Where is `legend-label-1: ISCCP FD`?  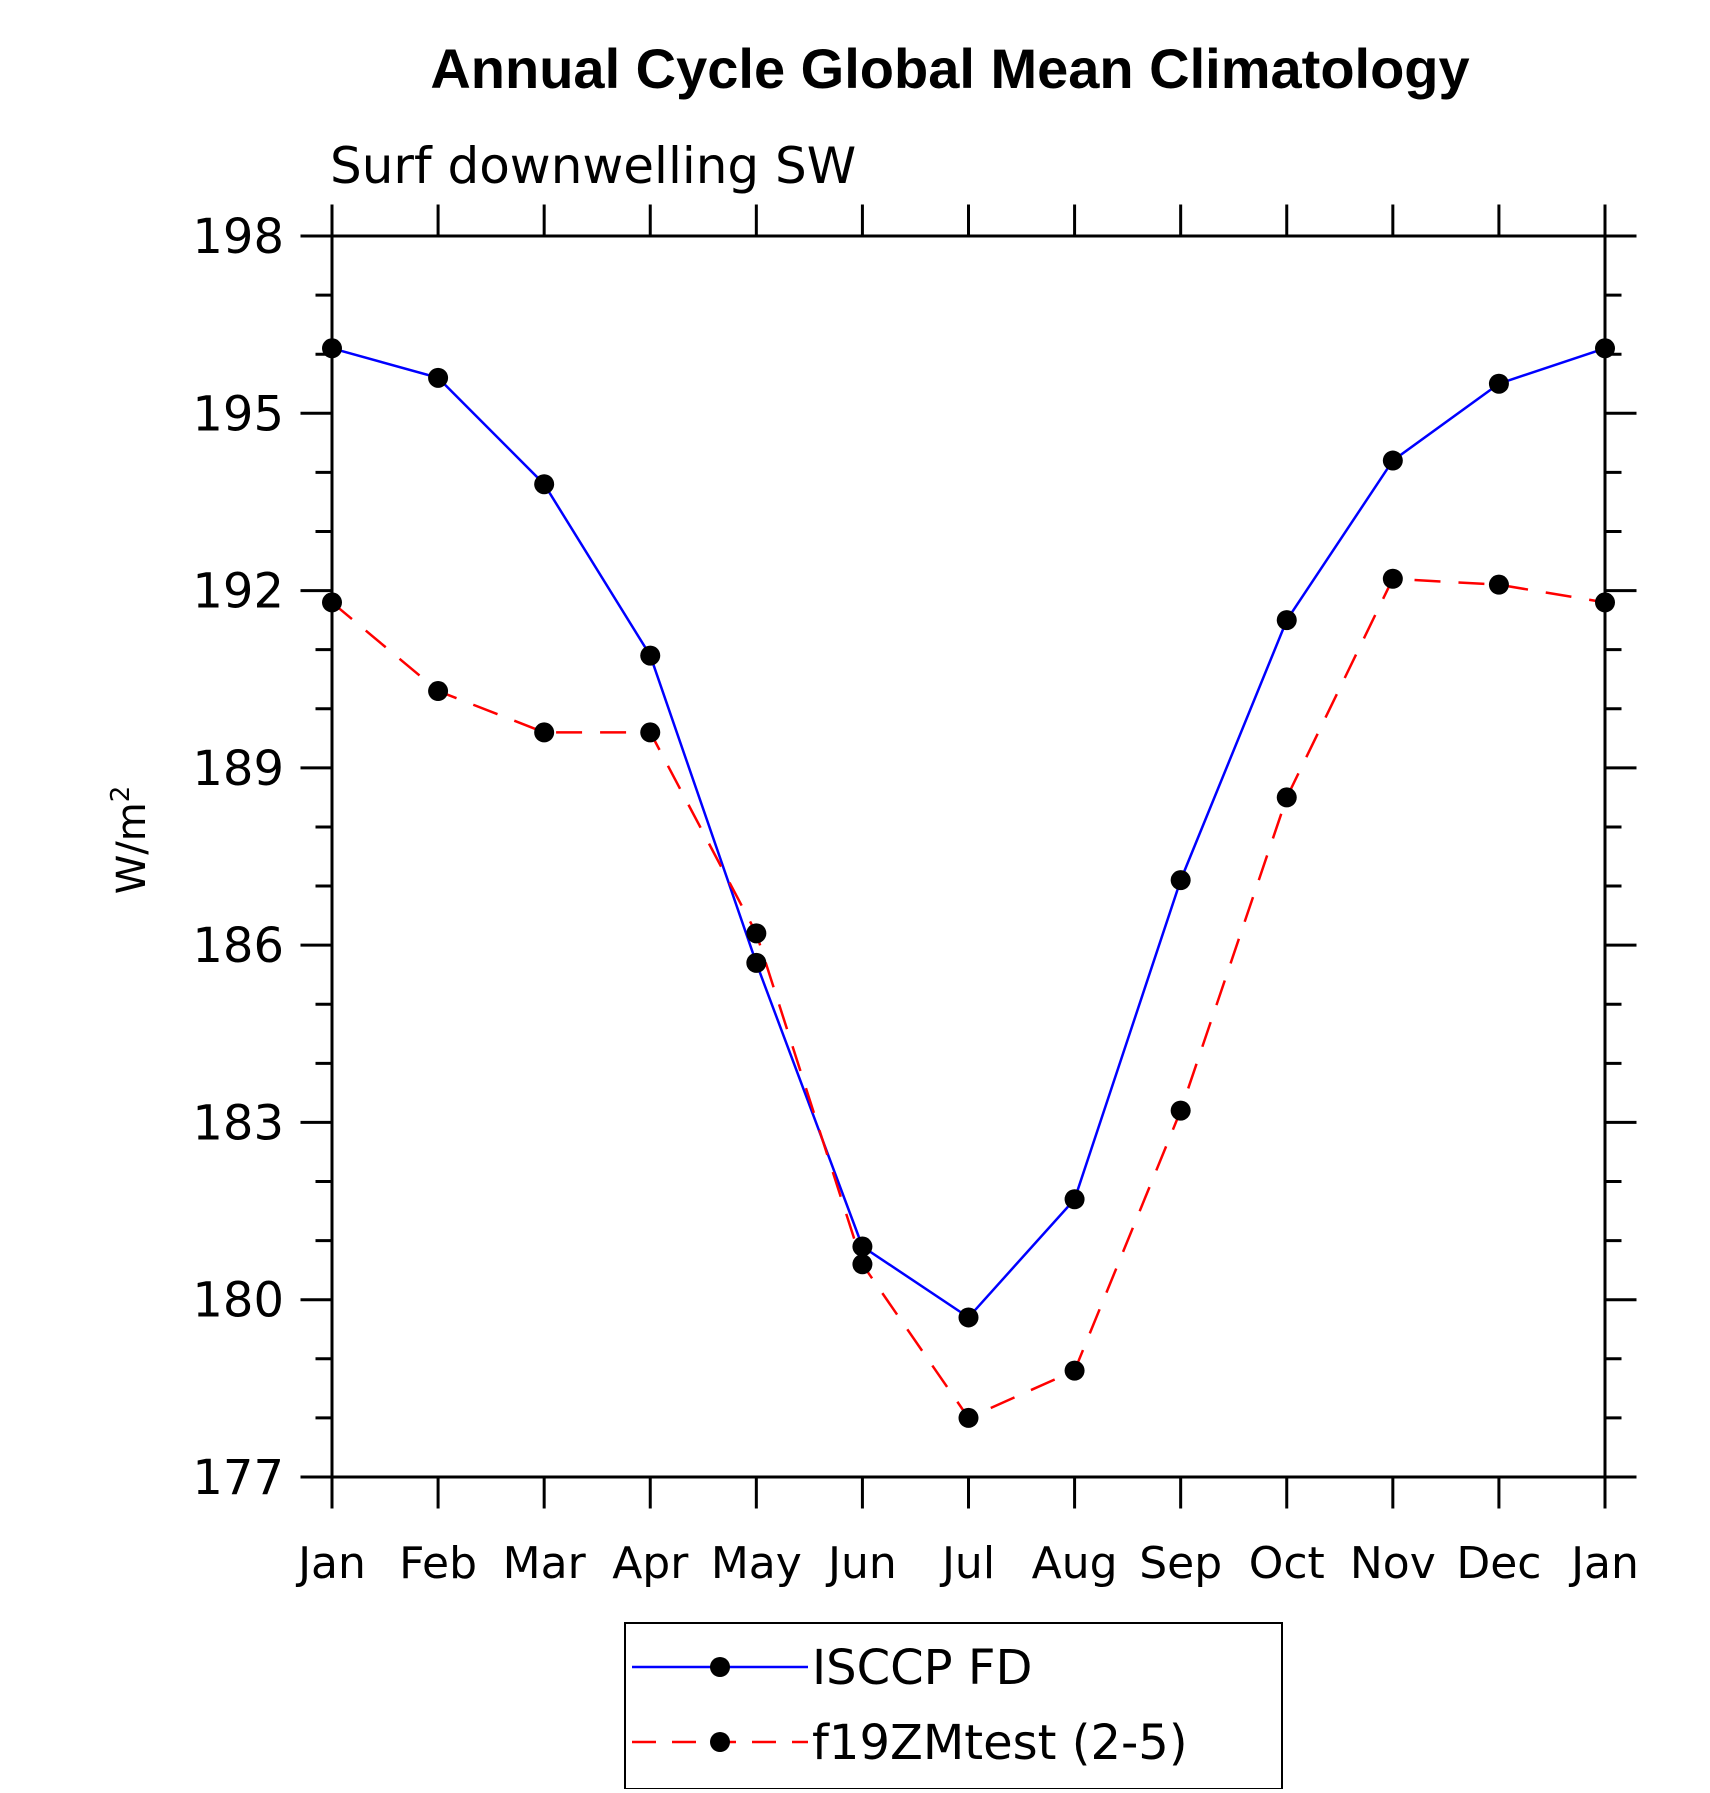
legend-label-1: ISCCP FD is located at coordinates (922, 1668).